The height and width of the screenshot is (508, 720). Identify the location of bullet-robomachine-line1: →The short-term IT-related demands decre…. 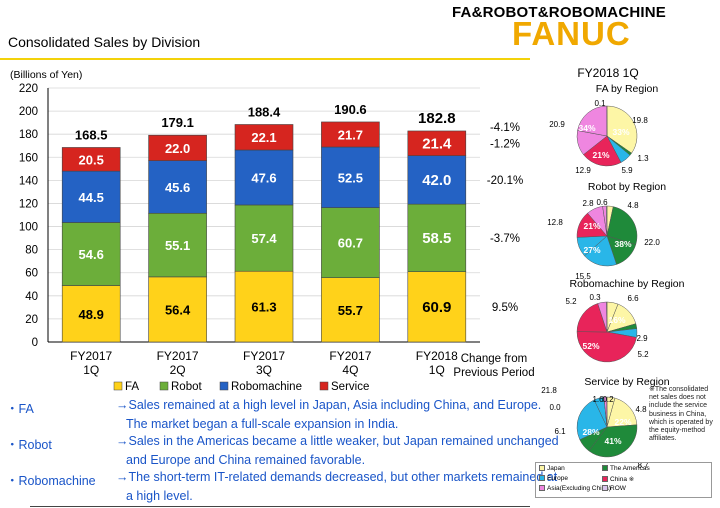
(337, 477).